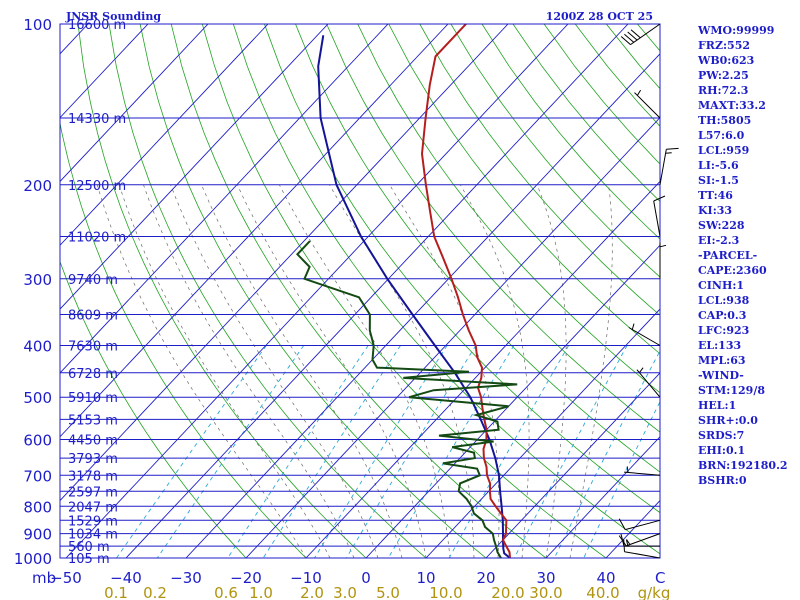 The width and height of the screenshot is (800, 600). What do you see at coordinates (116, 592) in the screenshot?
I see `mixing-ratio-label: 0.1` at bounding box center [116, 592].